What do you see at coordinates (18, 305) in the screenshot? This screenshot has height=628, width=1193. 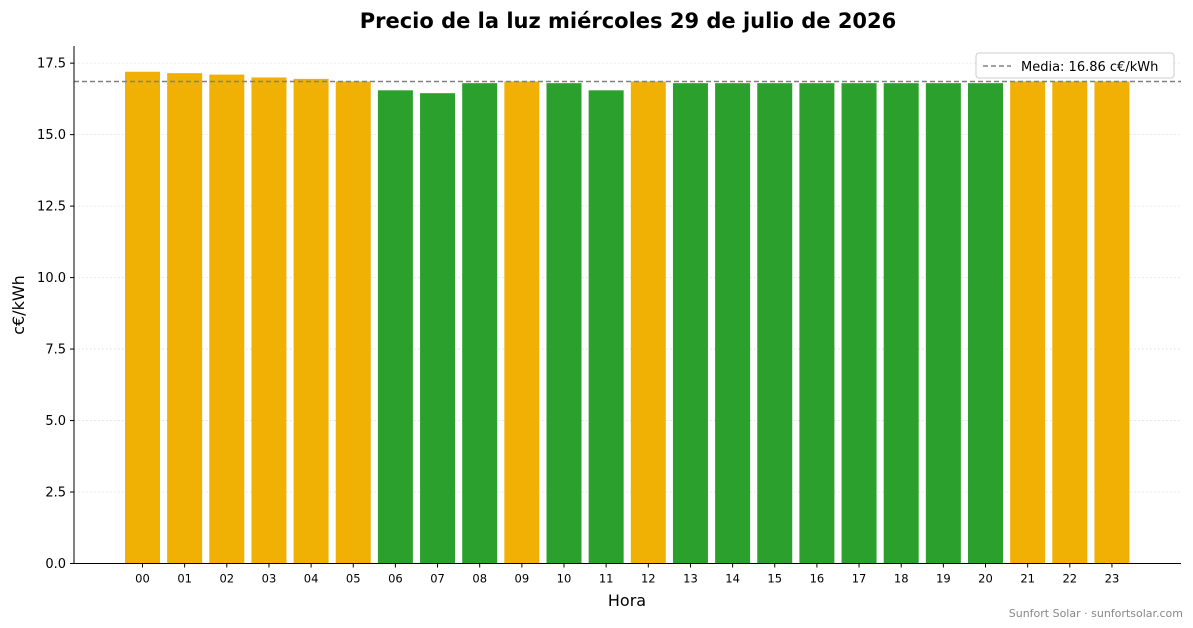 I see `y-axis-label: c€/kWh` at bounding box center [18, 305].